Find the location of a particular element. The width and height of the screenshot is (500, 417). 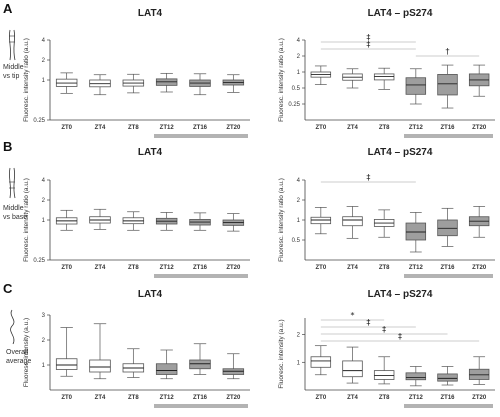

significance-marker: † is located at coordinates (448, 51).